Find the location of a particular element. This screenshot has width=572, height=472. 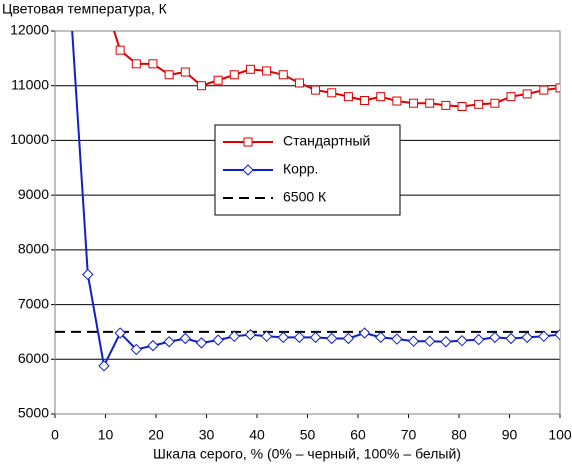

x-tick-label: 100 is located at coordinates (560, 435).